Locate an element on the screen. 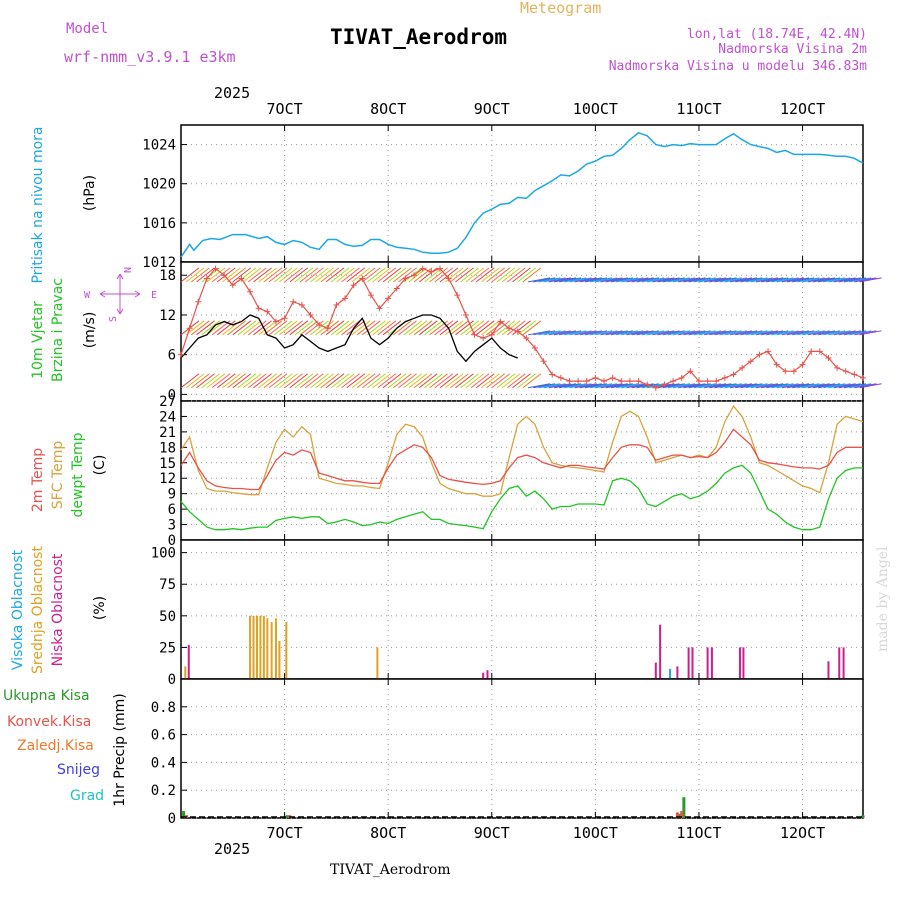 The height and width of the screenshot is (900, 900). pressure-frame is located at coordinates (522, 193).